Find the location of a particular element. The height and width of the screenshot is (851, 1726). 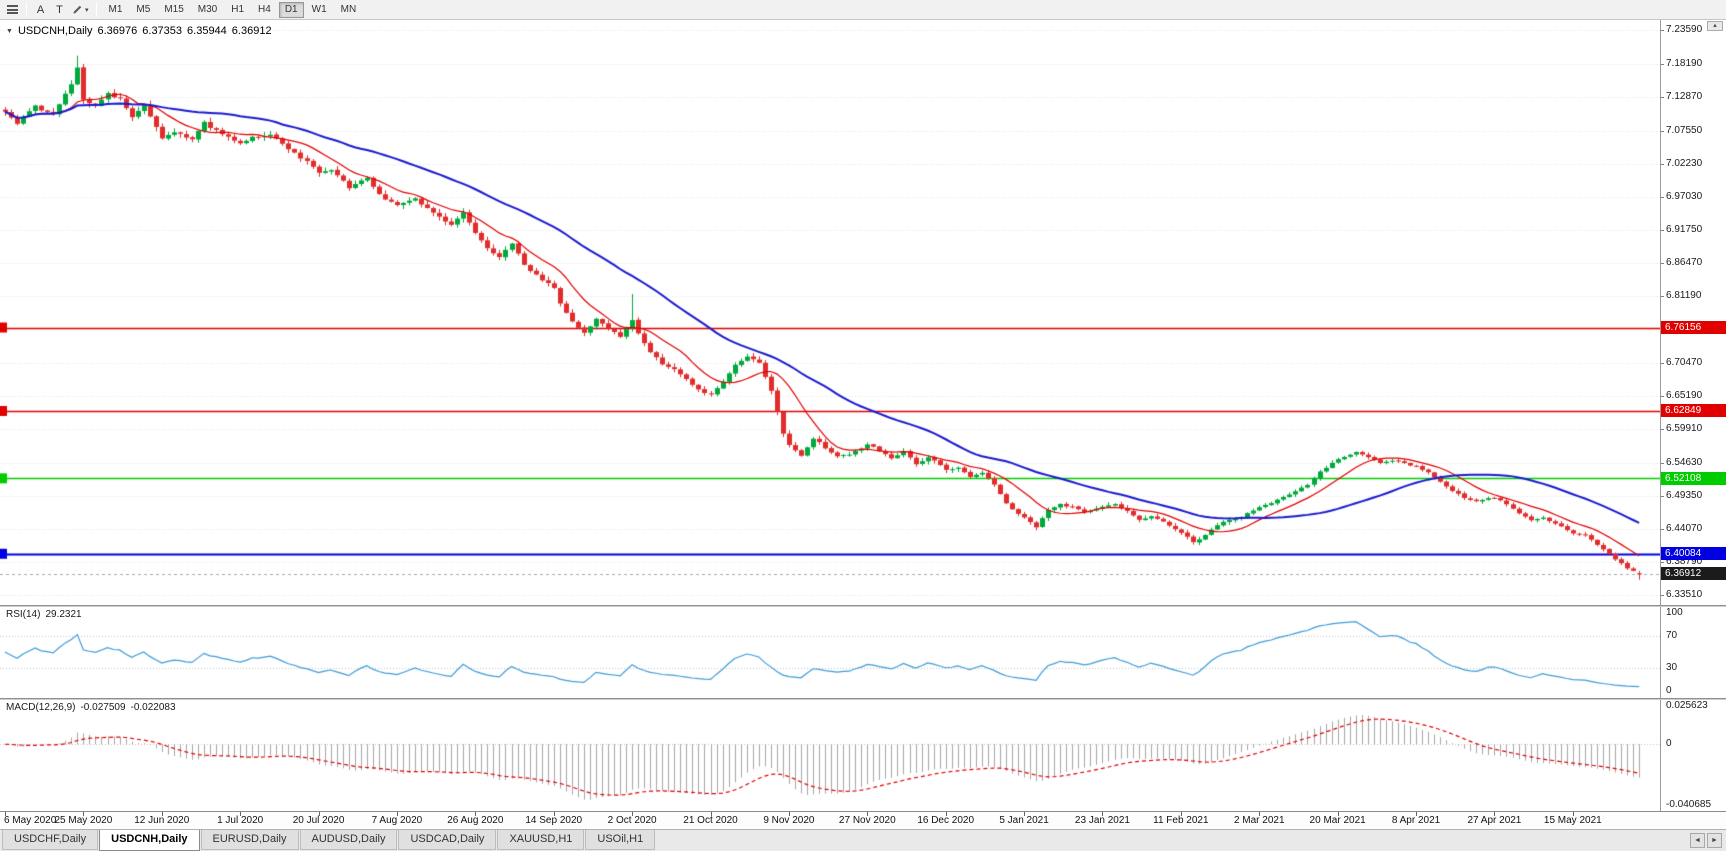

date-label: 21 Oct 2020 is located at coordinates (710, 820).